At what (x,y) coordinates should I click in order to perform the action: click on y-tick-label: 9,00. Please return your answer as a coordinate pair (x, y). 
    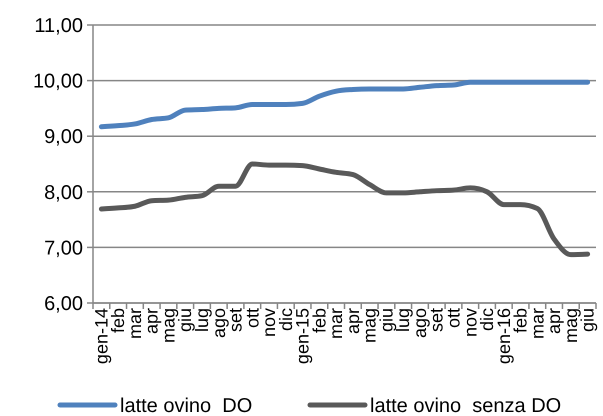
    Looking at the image, I should click on (63, 137).